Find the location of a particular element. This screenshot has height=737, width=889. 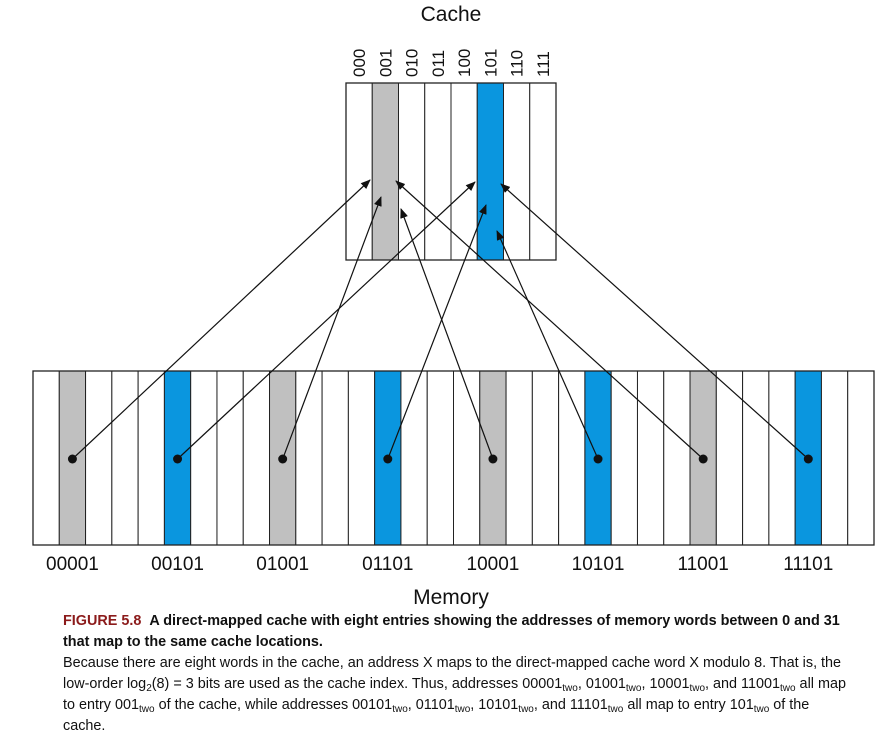

cache-index-label: 110 is located at coordinates (517, 63).